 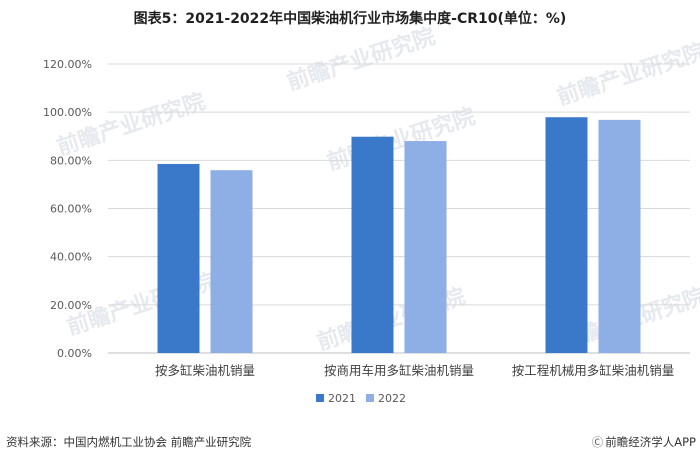 I want to click on y-tick-label: 100.00%, so click(x=67, y=112).